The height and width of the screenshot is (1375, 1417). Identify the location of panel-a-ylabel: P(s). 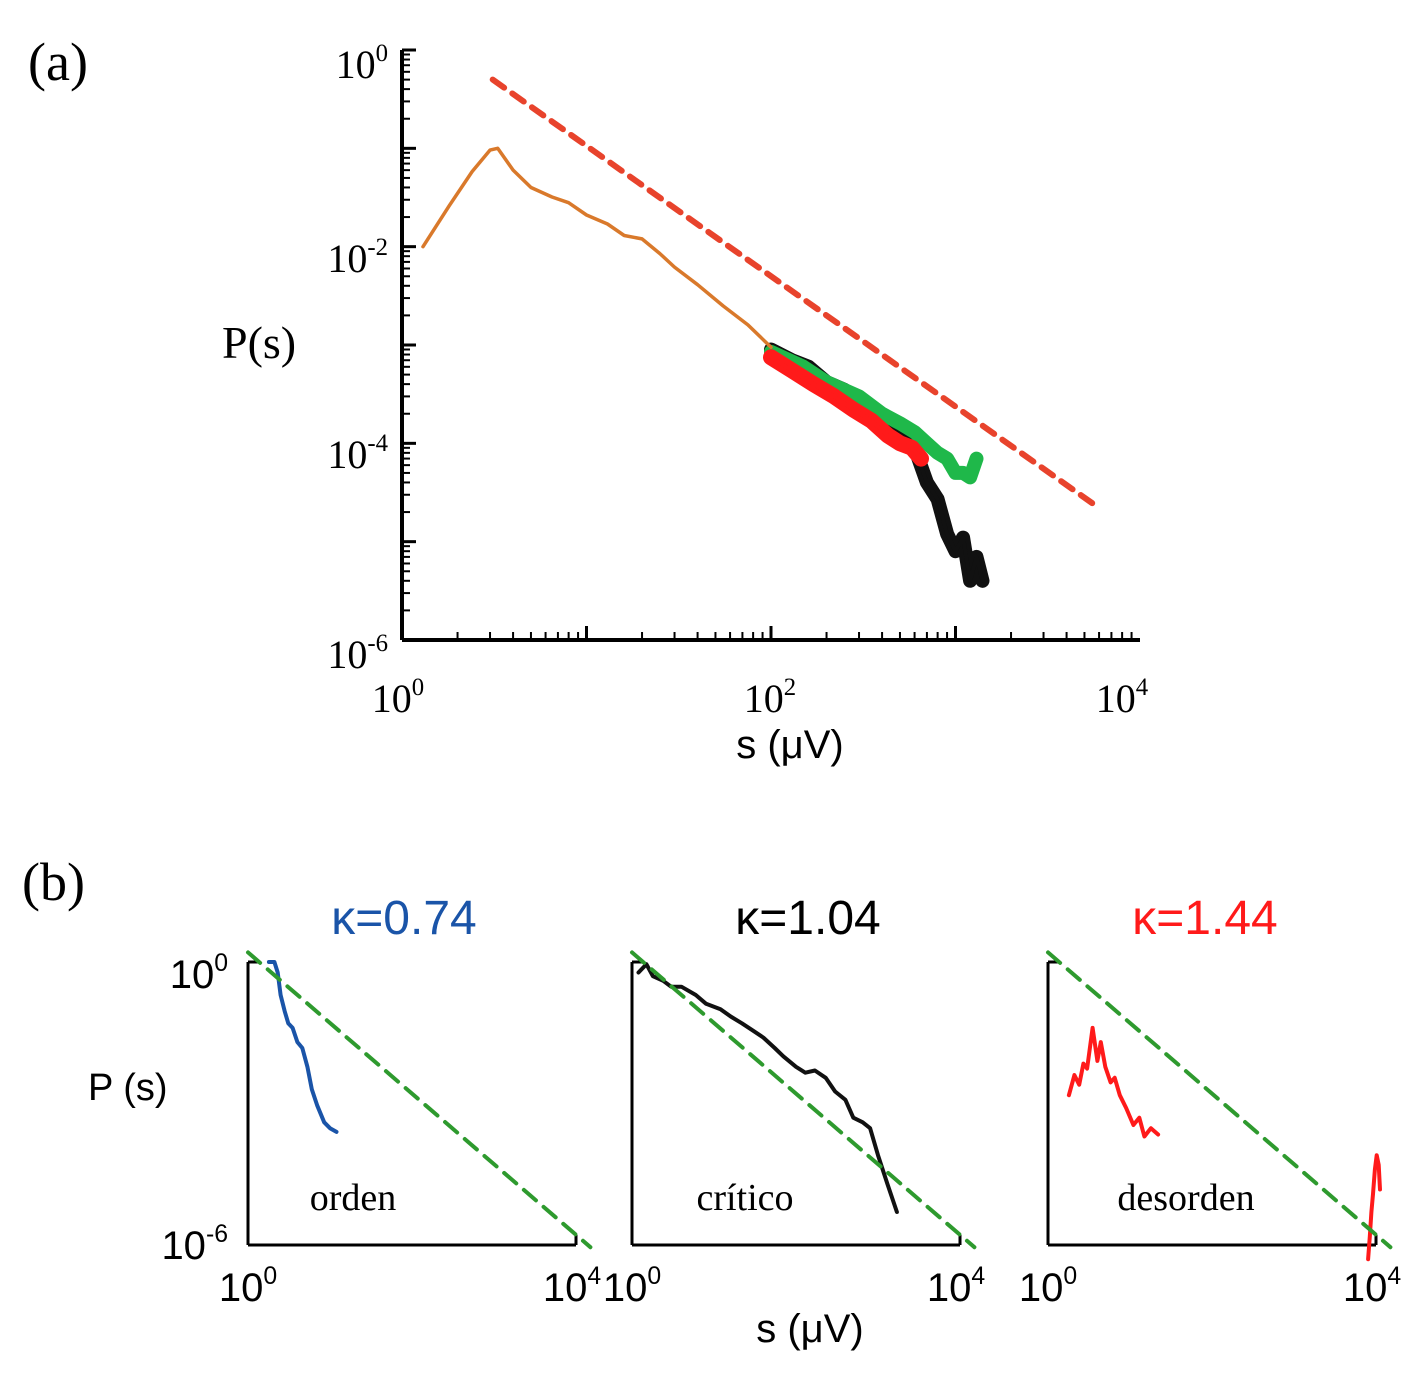
(259, 342).